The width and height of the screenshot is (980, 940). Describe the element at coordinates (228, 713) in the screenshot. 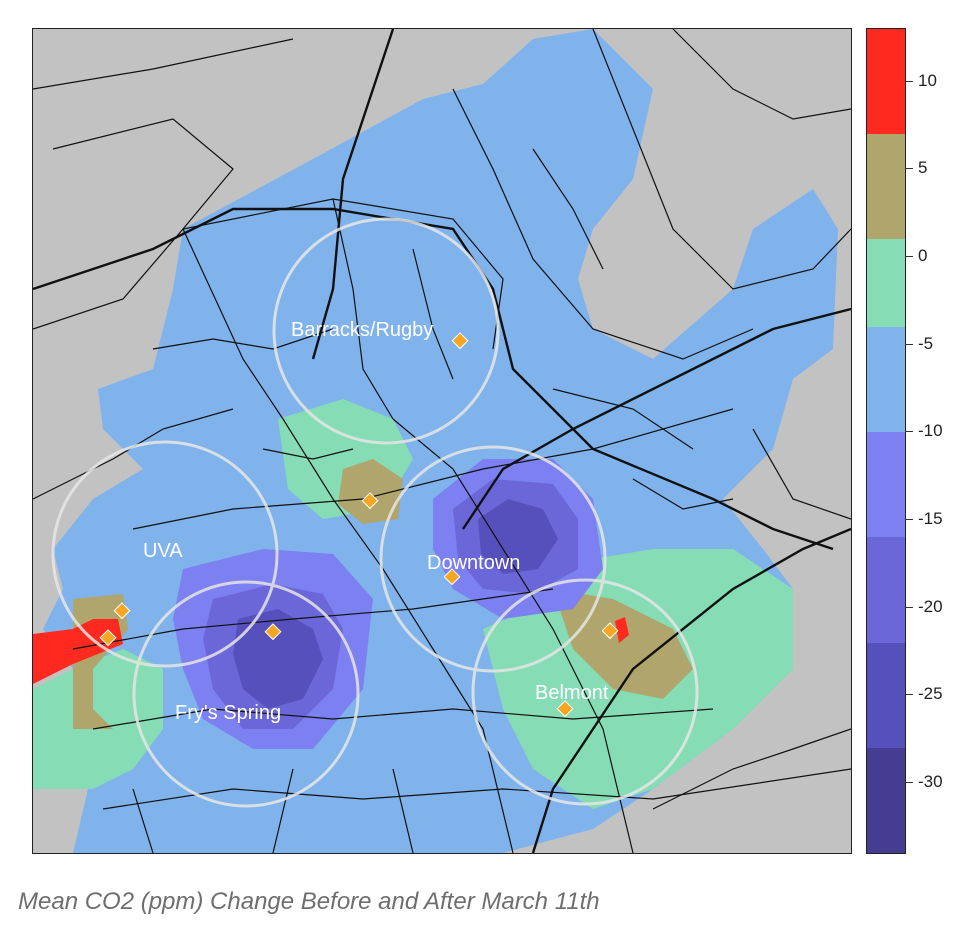

I see `label-frys-spring: Fry's Spring` at that location.